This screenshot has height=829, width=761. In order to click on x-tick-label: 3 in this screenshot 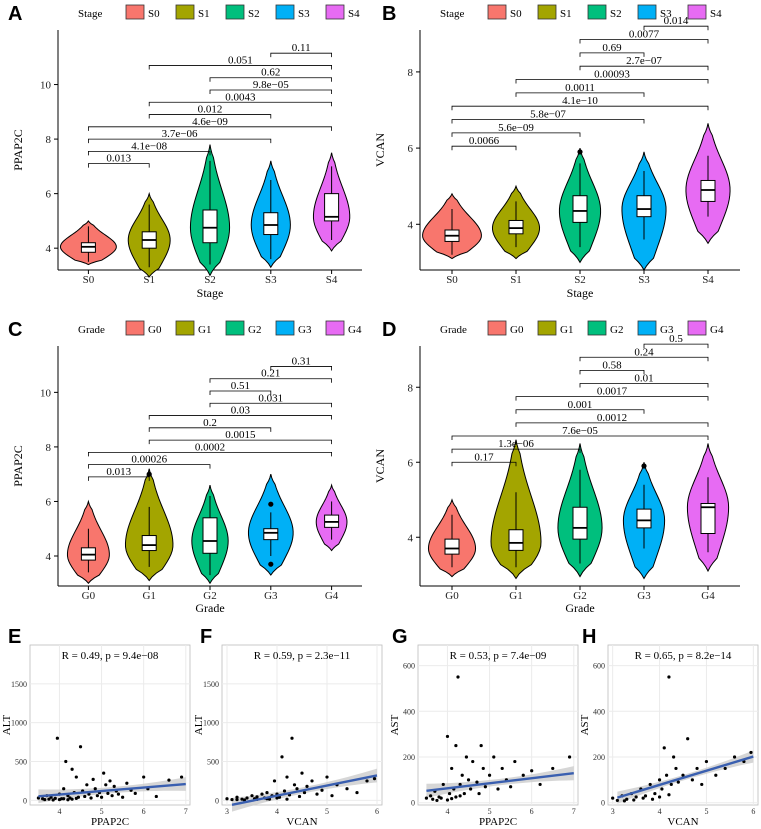, I will do `click(613, 811)`.